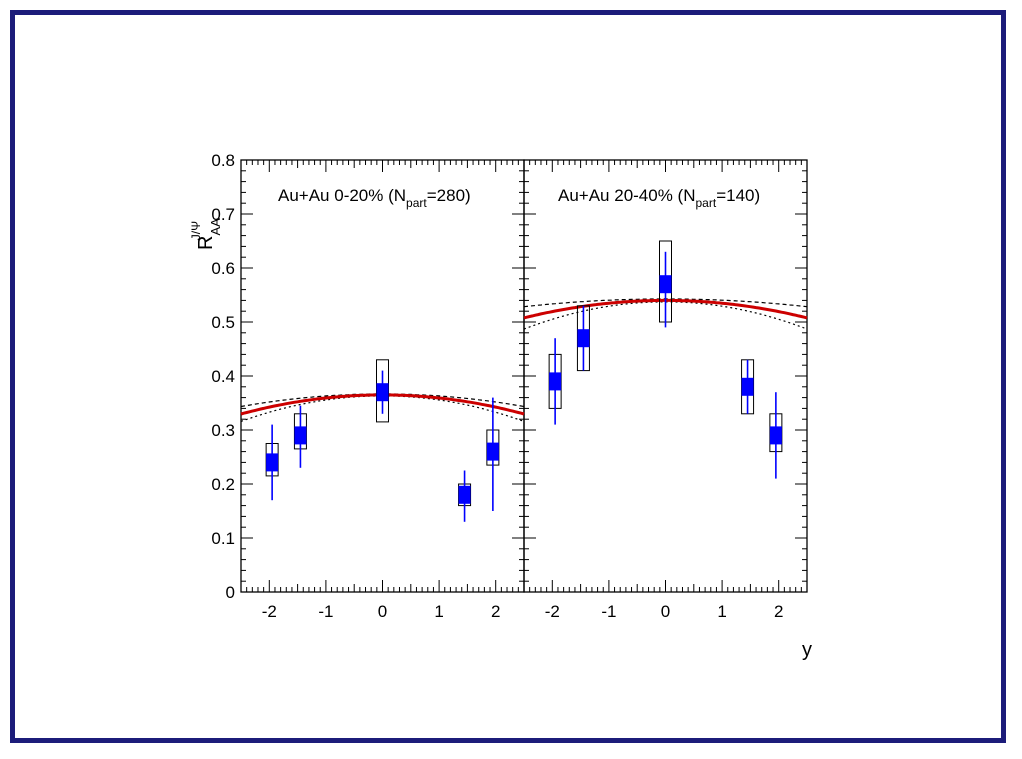  Describe the element at coordinates (223, 322) in the screenshot. I see `y-tick-label: 0.5` at that location.